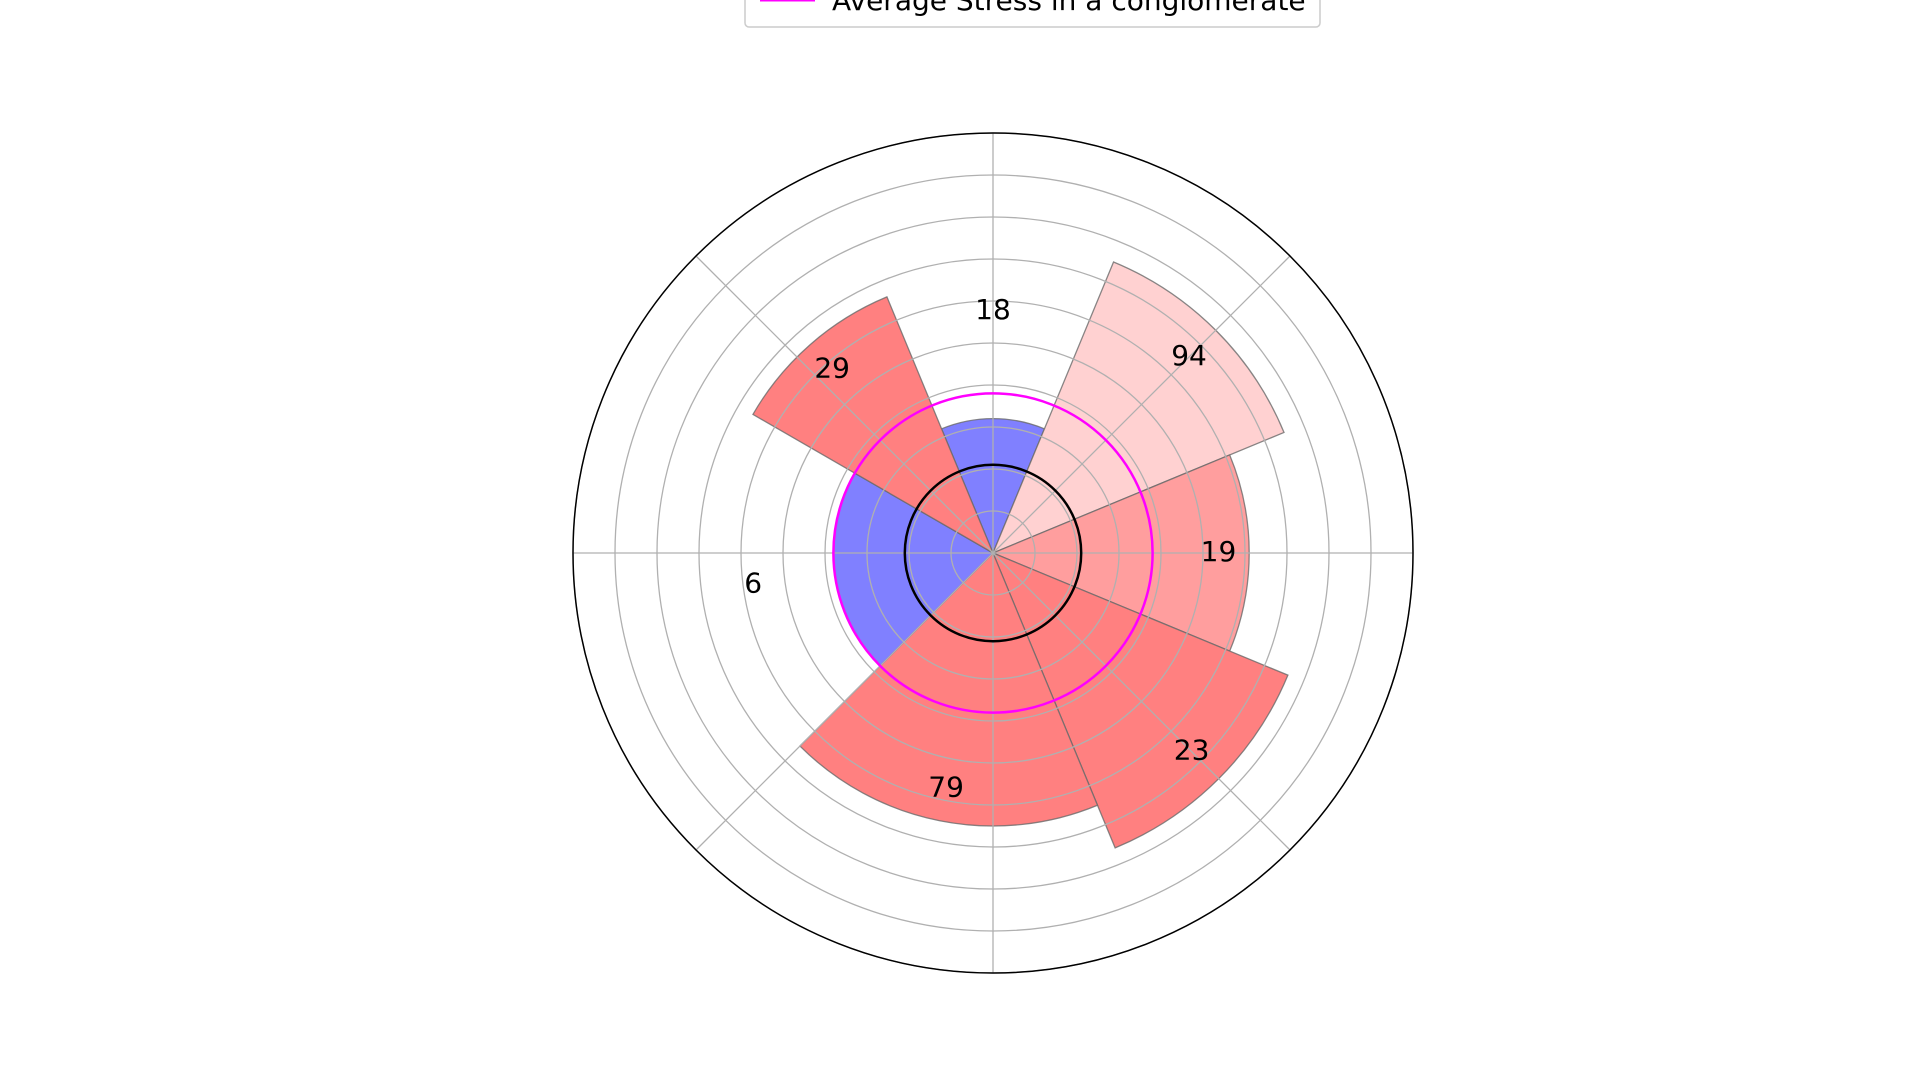 Image resolution: width=1918 pixels, height=1088 pixels. What do you see at coordinates (832, 368) in the screenshot?
I see `bar-label-6: 29` at bounding box center [832, 368].